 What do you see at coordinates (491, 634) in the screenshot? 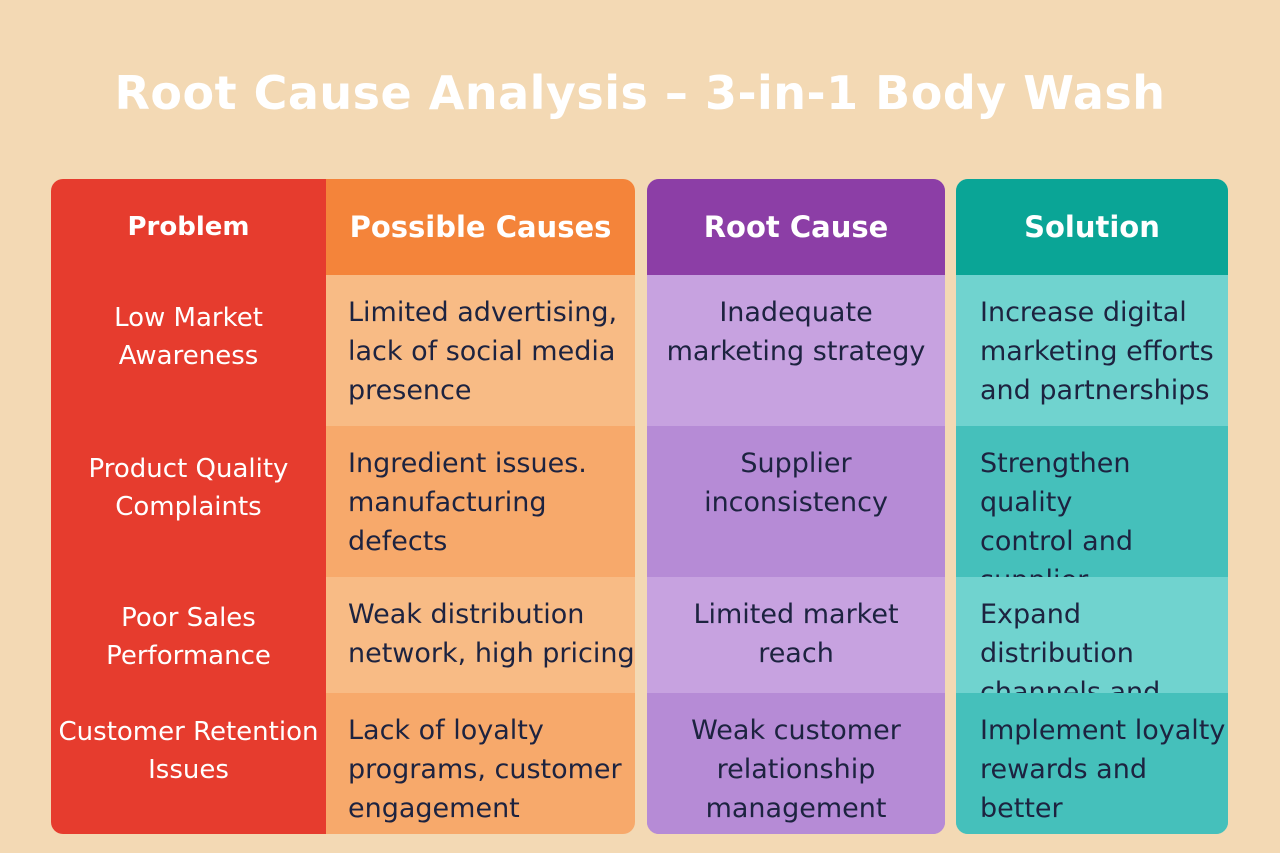
I see `causes-text: Weak distribution network, high pricing` at bounding box center [491, 634].